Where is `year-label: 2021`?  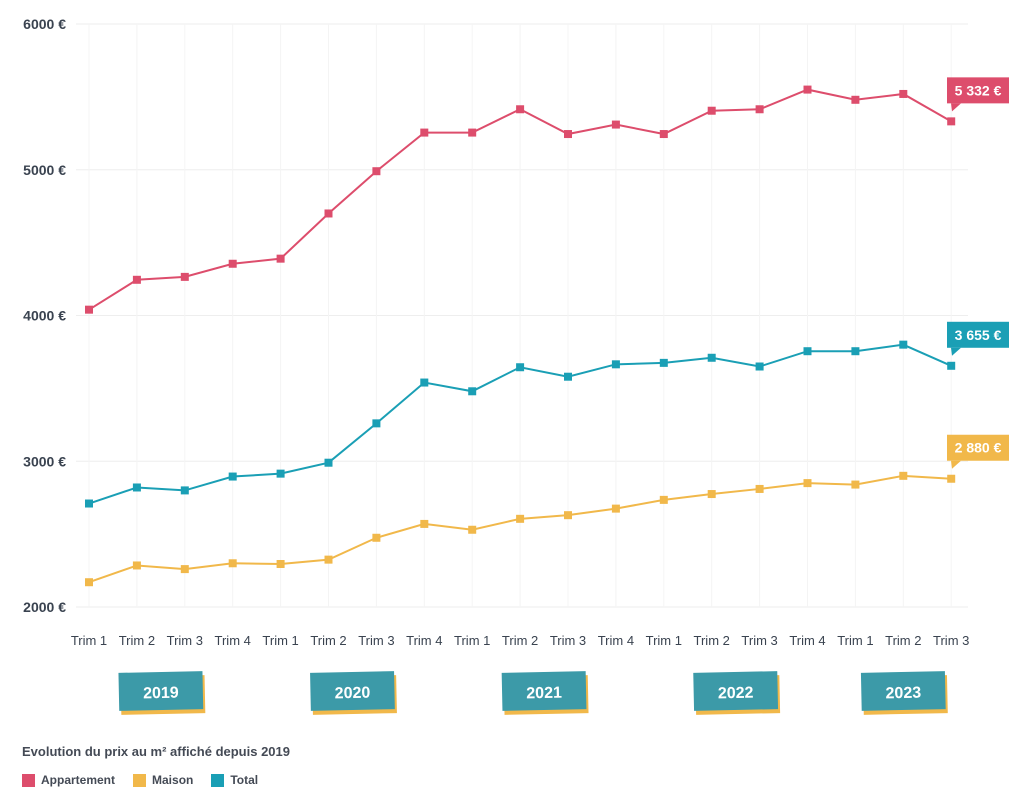 year-label: 2021 is located at coordinates (544, 694).